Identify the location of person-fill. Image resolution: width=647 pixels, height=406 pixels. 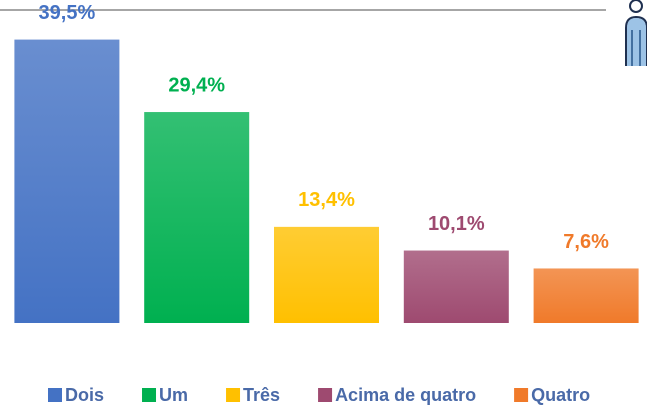
(636, 42).